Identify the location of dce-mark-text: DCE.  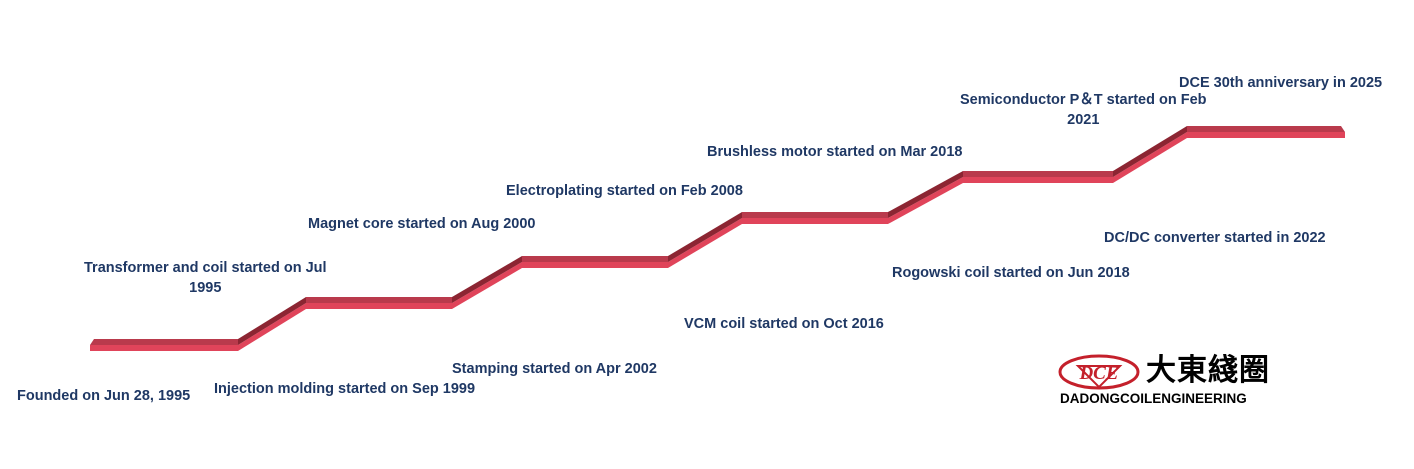
(1098, 373).